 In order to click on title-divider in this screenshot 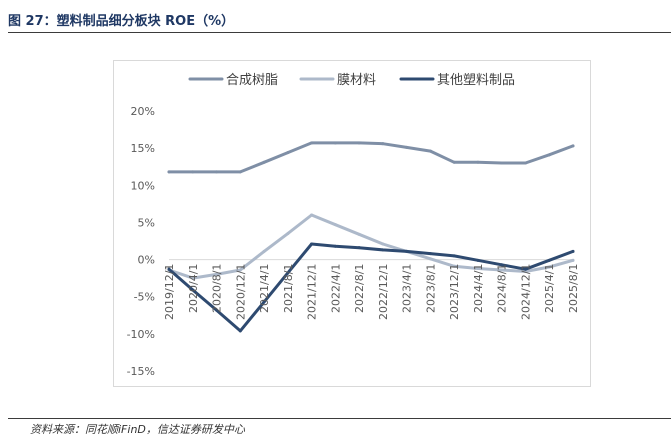, I will do `click(339, 32)`.